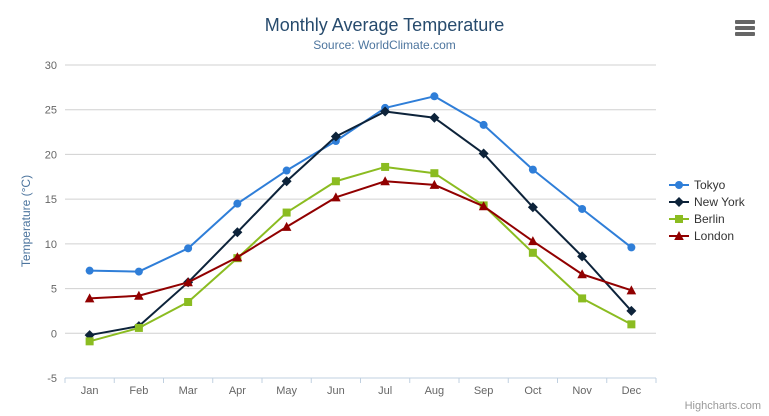 The height and width of the screenshot is (416, 769). What do you see at coordinates (484, 391) in the screenshot?
I see `x-axis-label: Sep` at bounding box center [484, 391].